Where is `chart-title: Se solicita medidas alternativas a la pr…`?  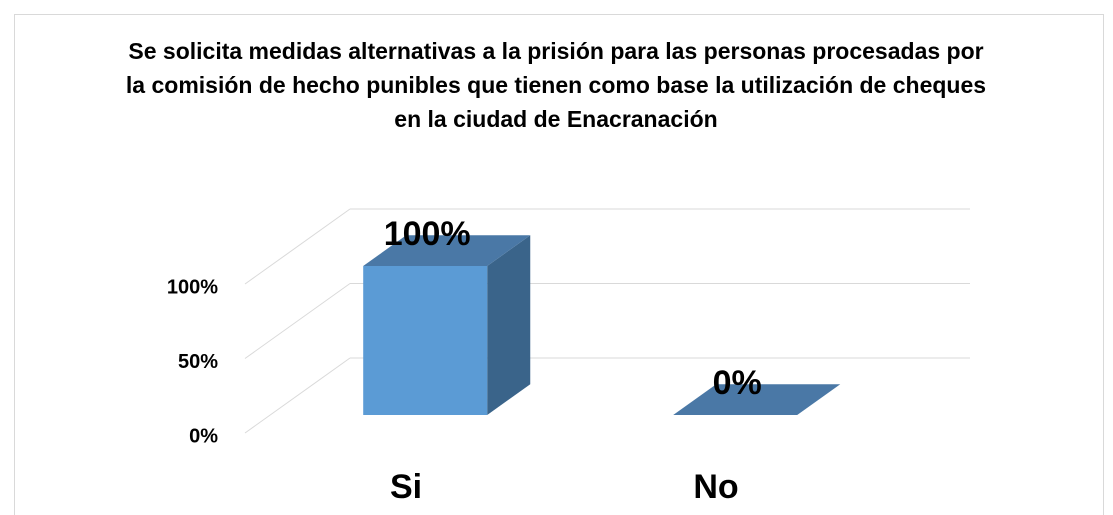
chart-title: Se solicita medidas alternativas a la pr… is located at coordinates (556, 85).